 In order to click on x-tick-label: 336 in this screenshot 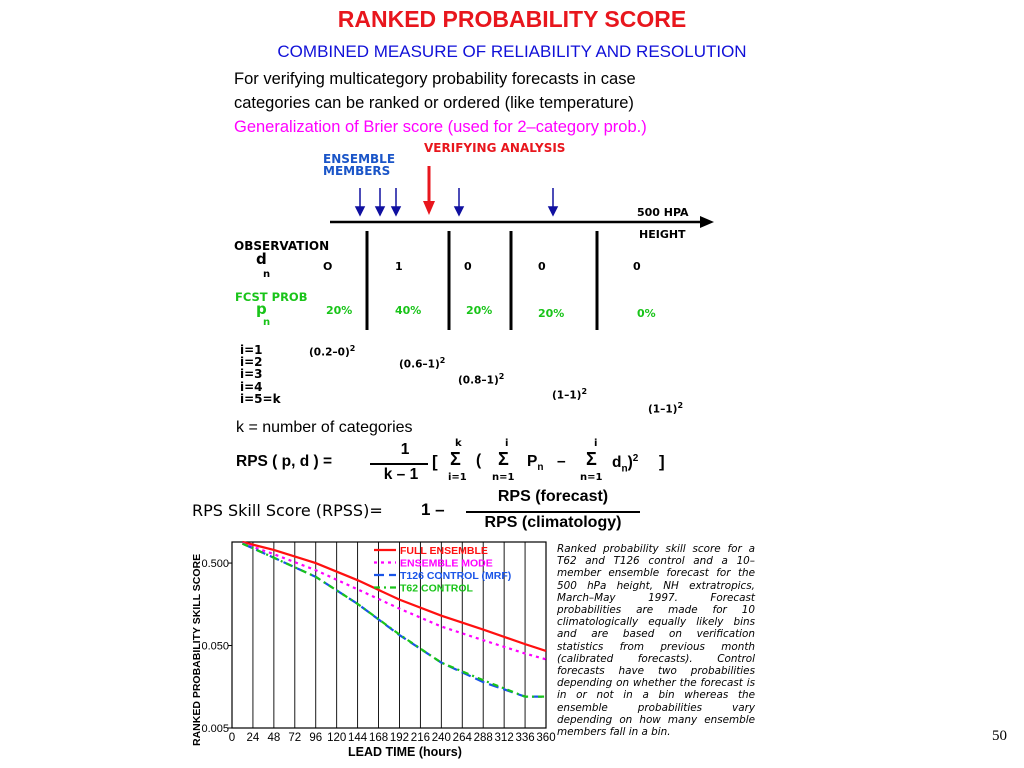, I will do `click(524, 738)`.